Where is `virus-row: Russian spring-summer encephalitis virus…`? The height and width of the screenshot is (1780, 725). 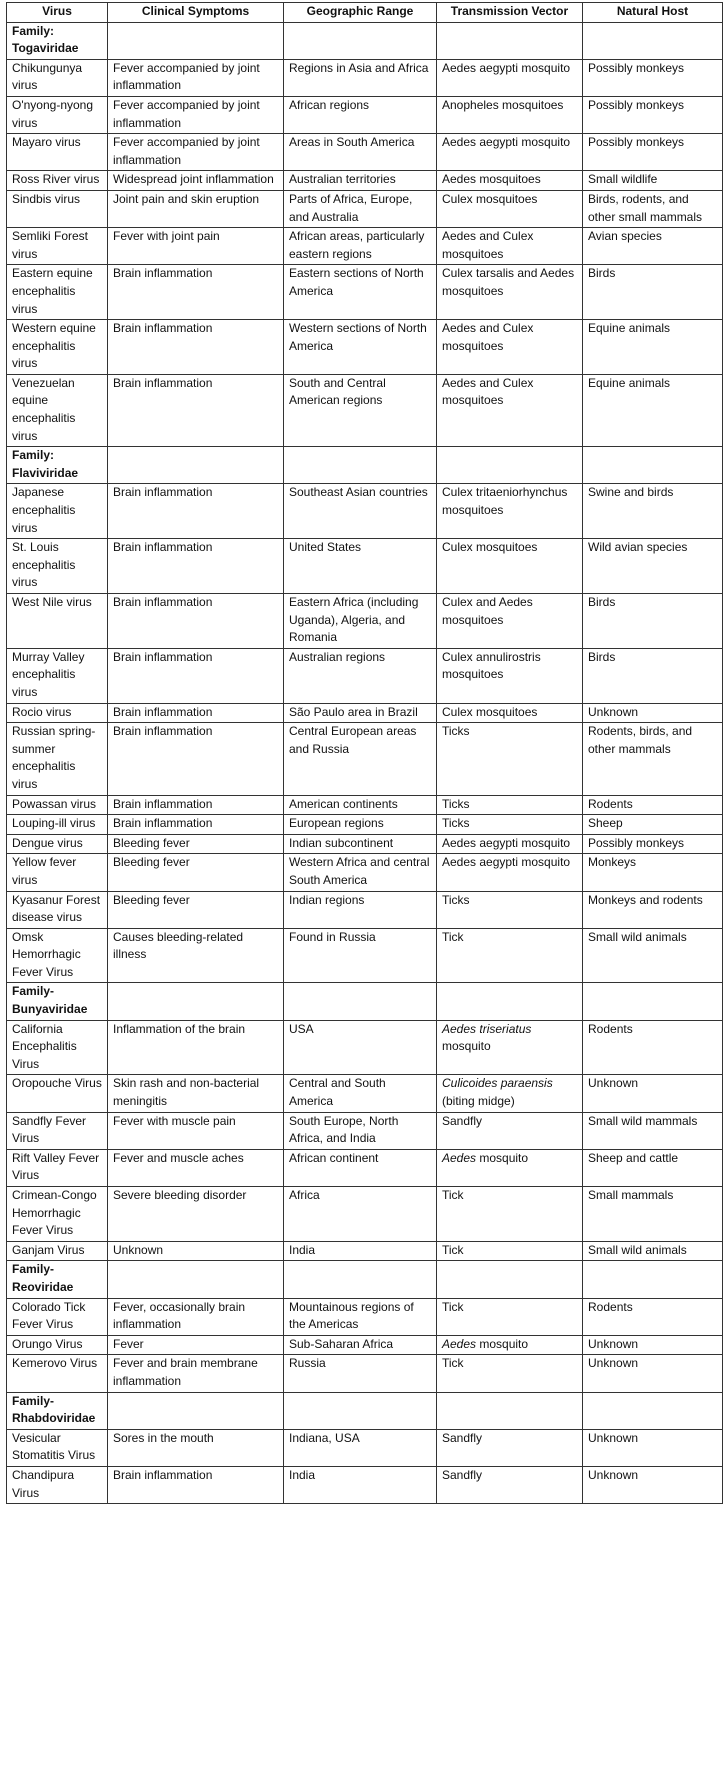
virus-row: Russian spring-summer encephalitis virus… is located at coordinates (364, 759).